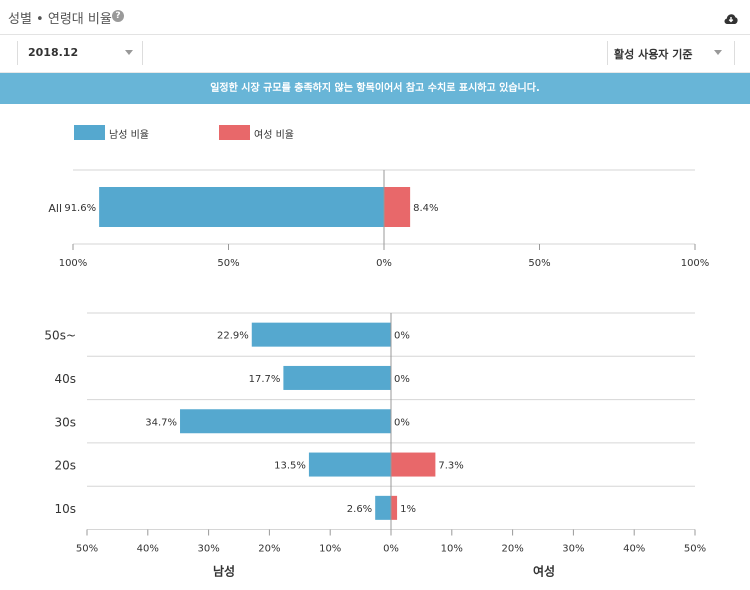 The image size is (750, 590). I want to click on category-label: 30s, so click(65, 422).